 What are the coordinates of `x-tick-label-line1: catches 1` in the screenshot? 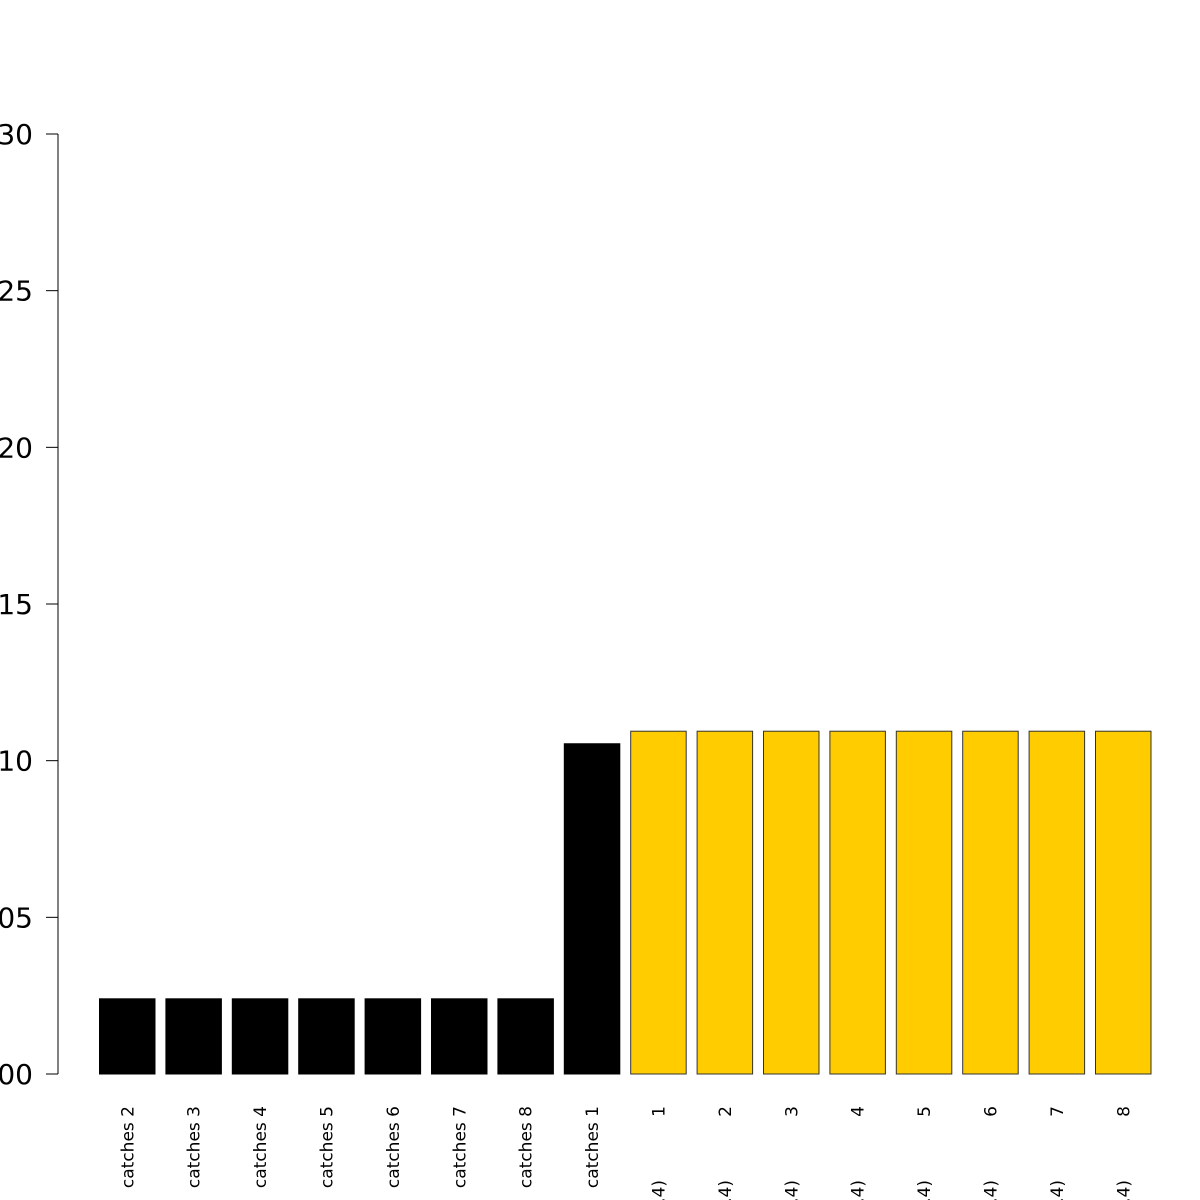 It's located at (593, 1147).